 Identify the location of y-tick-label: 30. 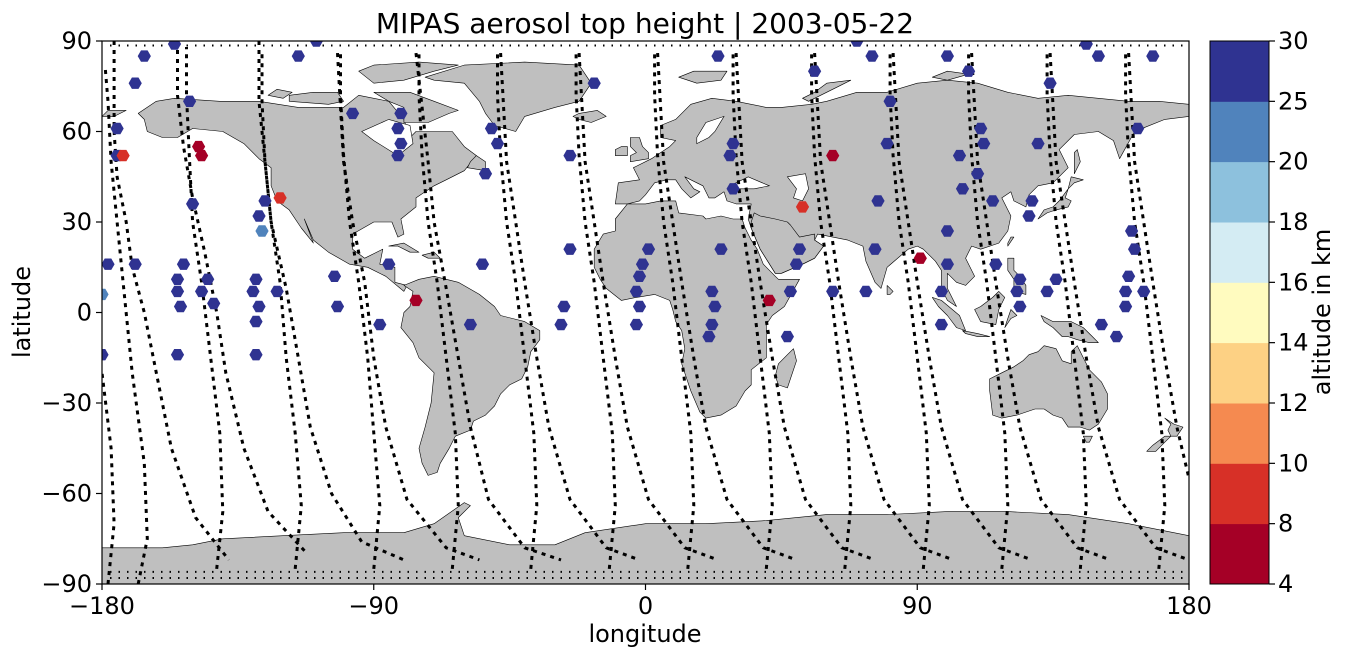
(76, 222).